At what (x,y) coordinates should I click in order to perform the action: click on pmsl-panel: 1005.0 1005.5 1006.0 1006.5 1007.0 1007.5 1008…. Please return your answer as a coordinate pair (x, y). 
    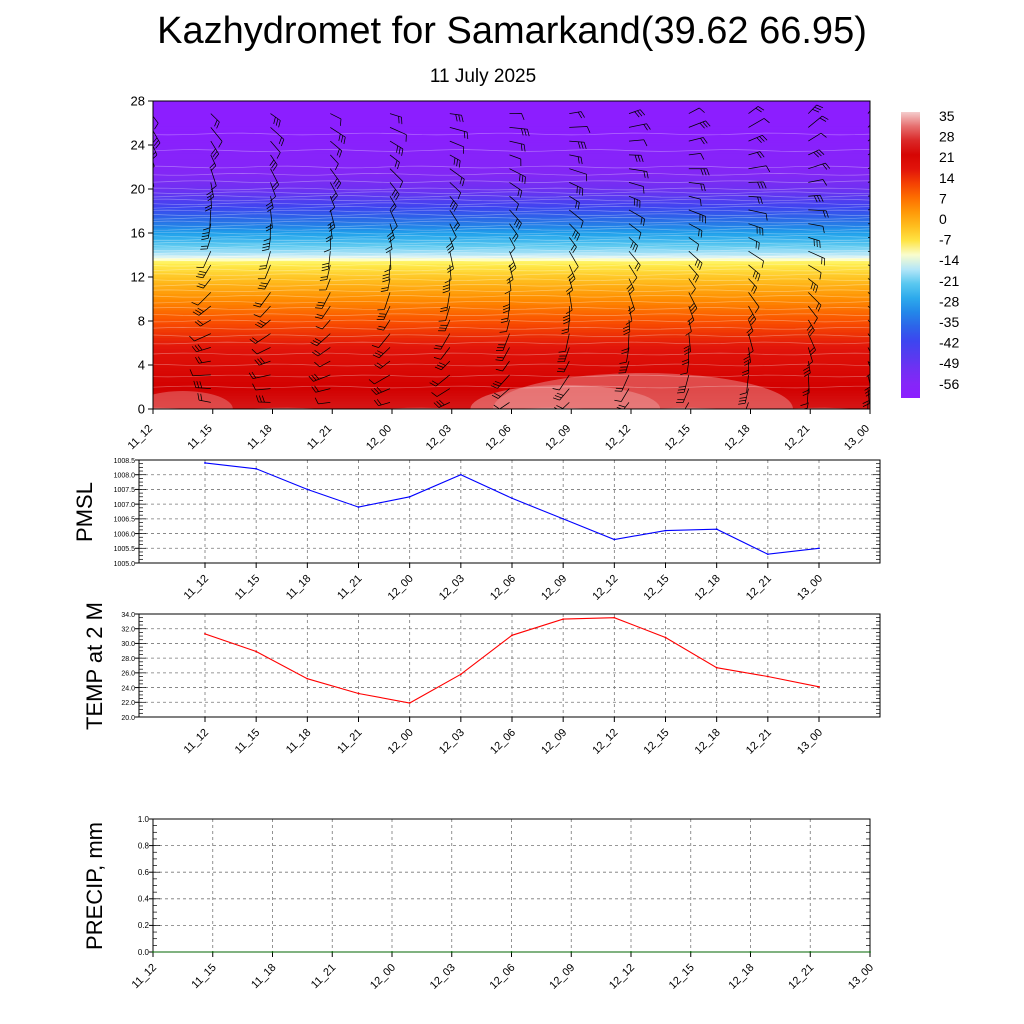
    Looking at the image, I should click on (476, 530).